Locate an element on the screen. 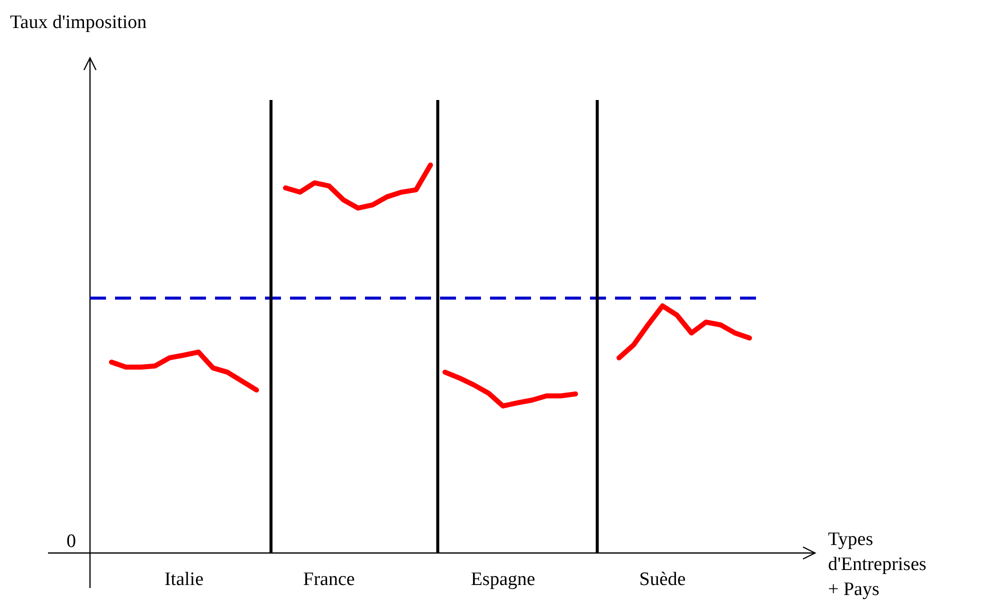 This screenshot has width=982, height=613. text: Taux d'imposition is located at coordinates (79, 22).